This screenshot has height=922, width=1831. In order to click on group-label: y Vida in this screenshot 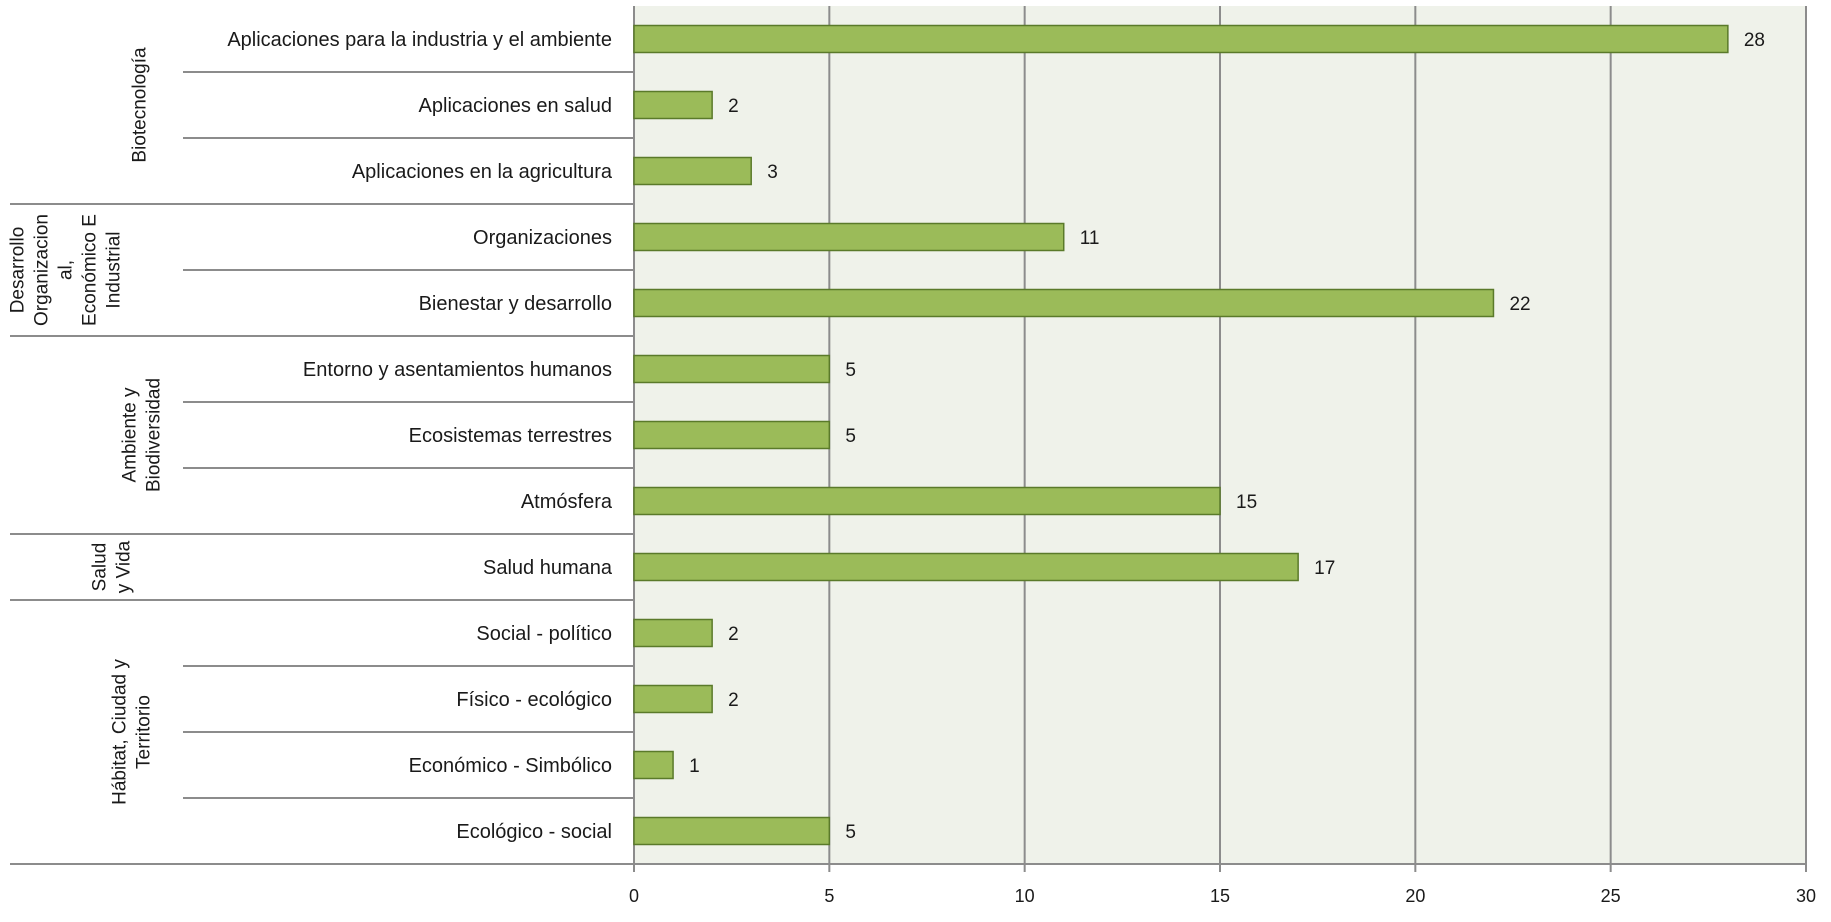, I will do `click(124, 566)`.